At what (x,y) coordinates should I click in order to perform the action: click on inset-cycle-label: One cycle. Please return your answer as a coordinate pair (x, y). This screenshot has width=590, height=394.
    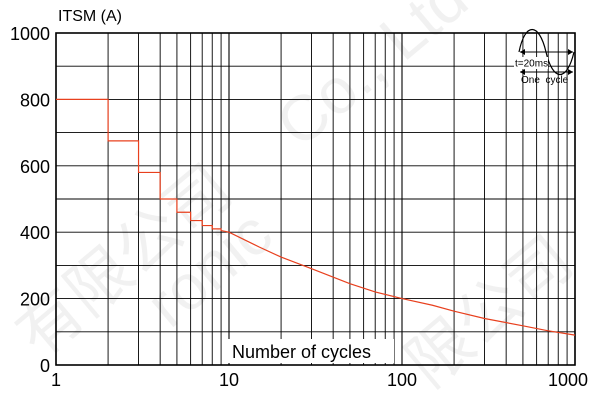
    Looking at the image, I should click on (545, 80).